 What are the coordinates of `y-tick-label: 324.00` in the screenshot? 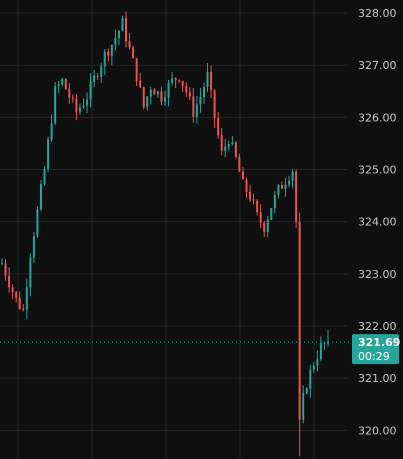 It's located at (377, 222).